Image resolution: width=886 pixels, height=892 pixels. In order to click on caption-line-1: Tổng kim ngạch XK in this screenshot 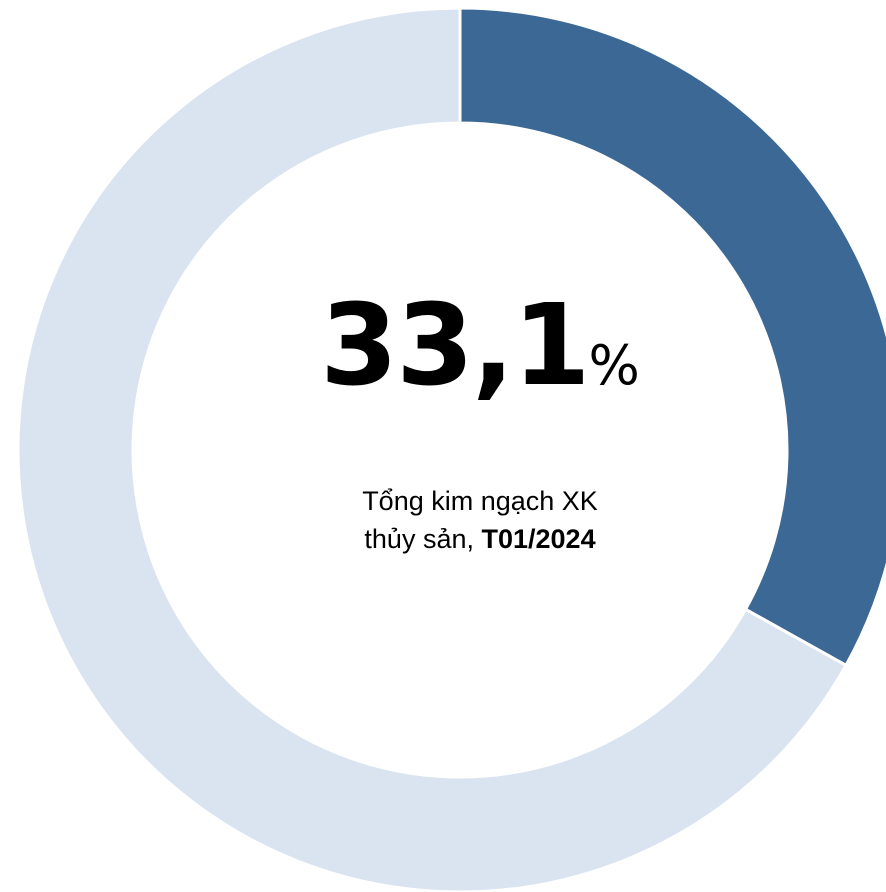, I will do `click(480, 501)`.